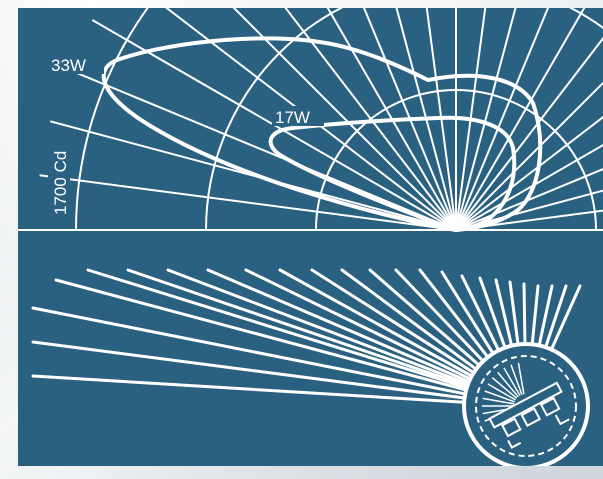 Image resolution: width=603 pixels, height=479 pixels. I want to click on label-33w: 33W, so click(68, 65).